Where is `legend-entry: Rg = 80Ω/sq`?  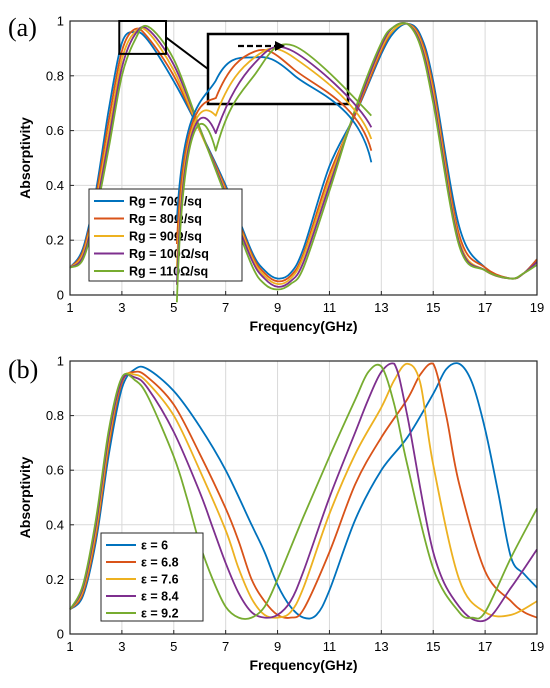
legend-entry: Rg = 80Ω/sq is located at coordinates (165, 219).